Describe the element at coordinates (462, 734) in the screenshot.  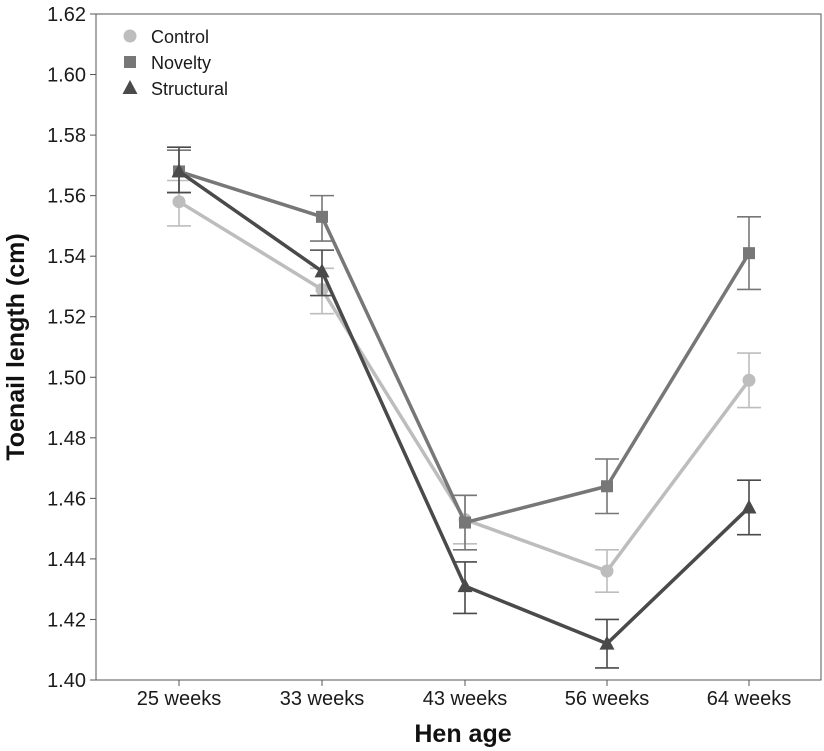
I see `x-axis-title: Hen age` at that location.